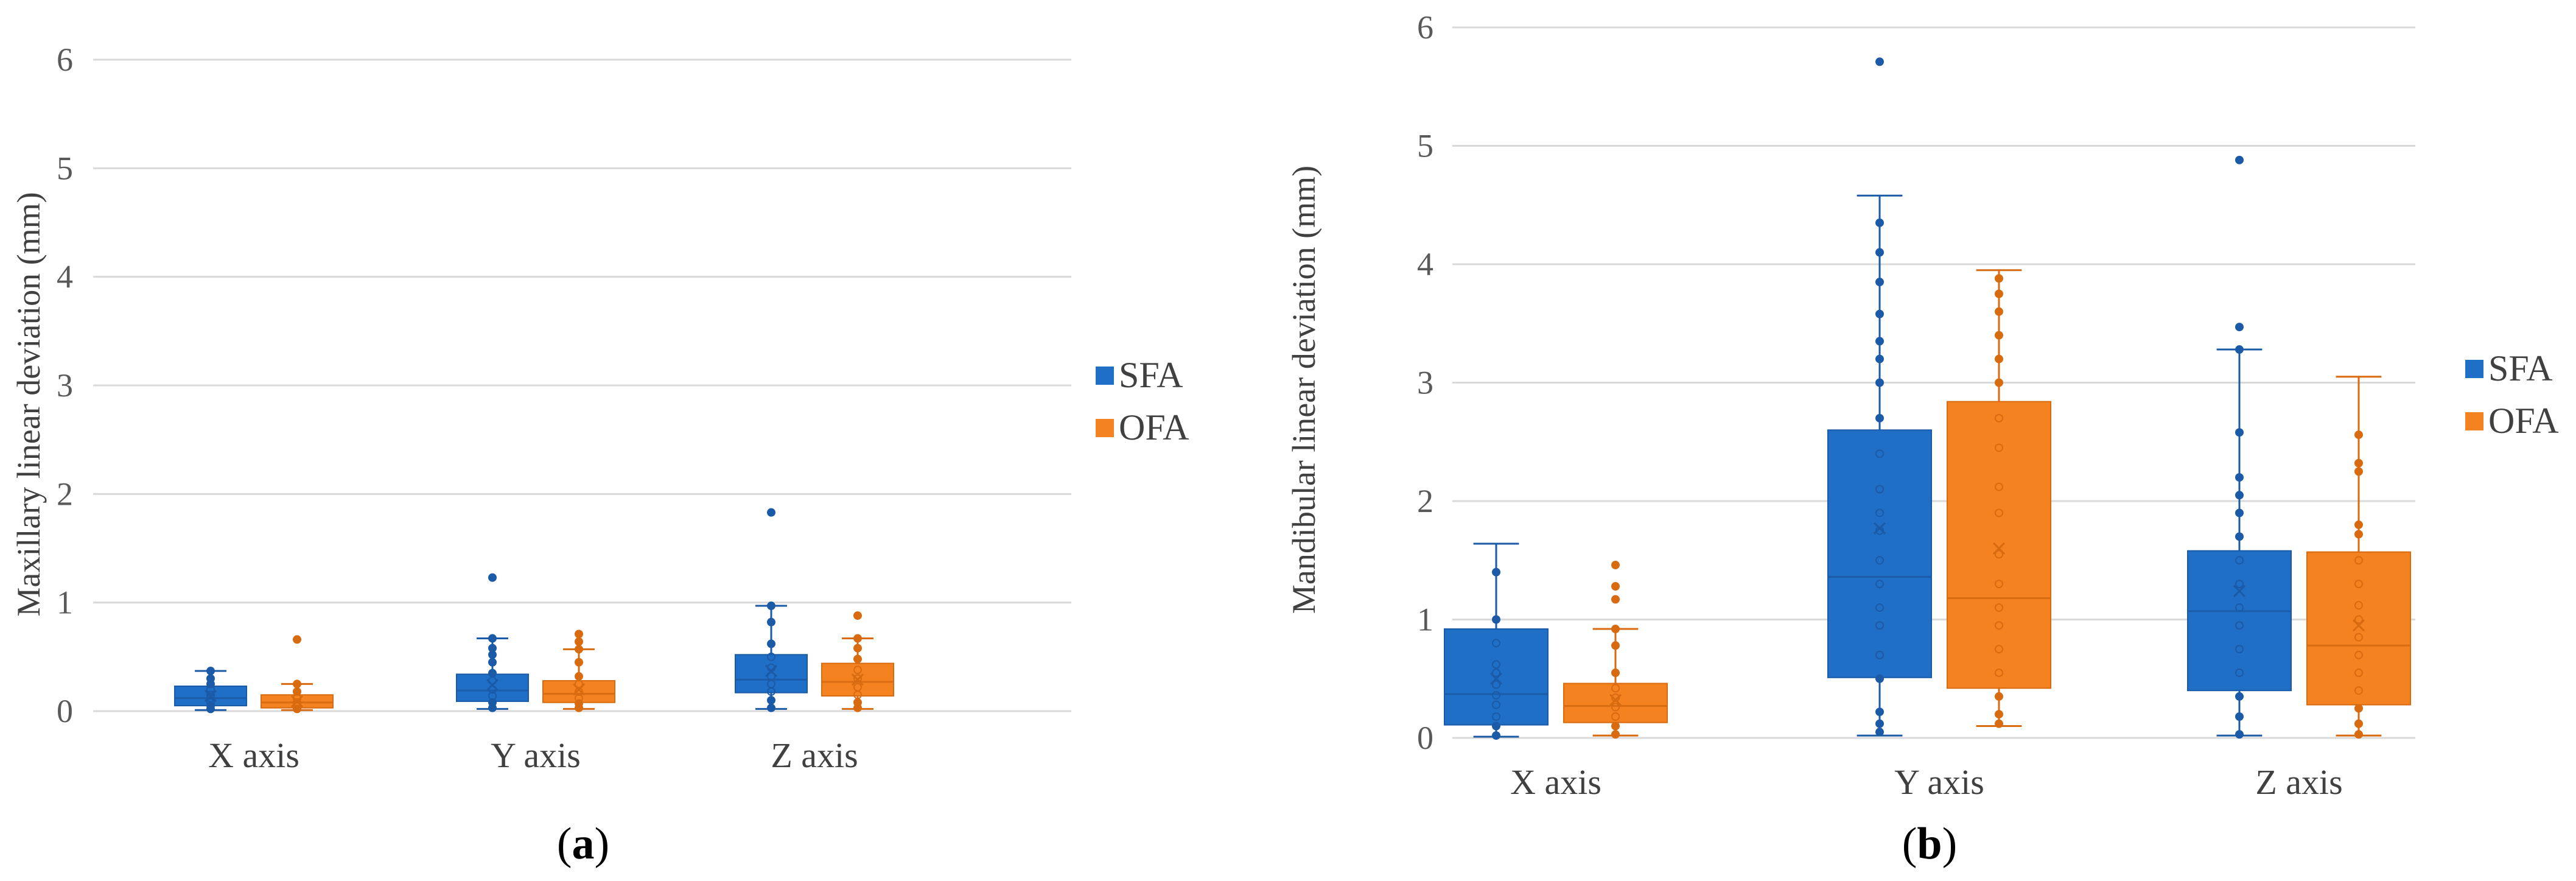 Image resolution: width=2576 pixels, height=881 pixels. What do you see at coordinates (1425, 382) in the screenshot?
I see `panel-b-y-ticks: 0 1 2 3 4 5 6` at bounding box center [1425, 382].